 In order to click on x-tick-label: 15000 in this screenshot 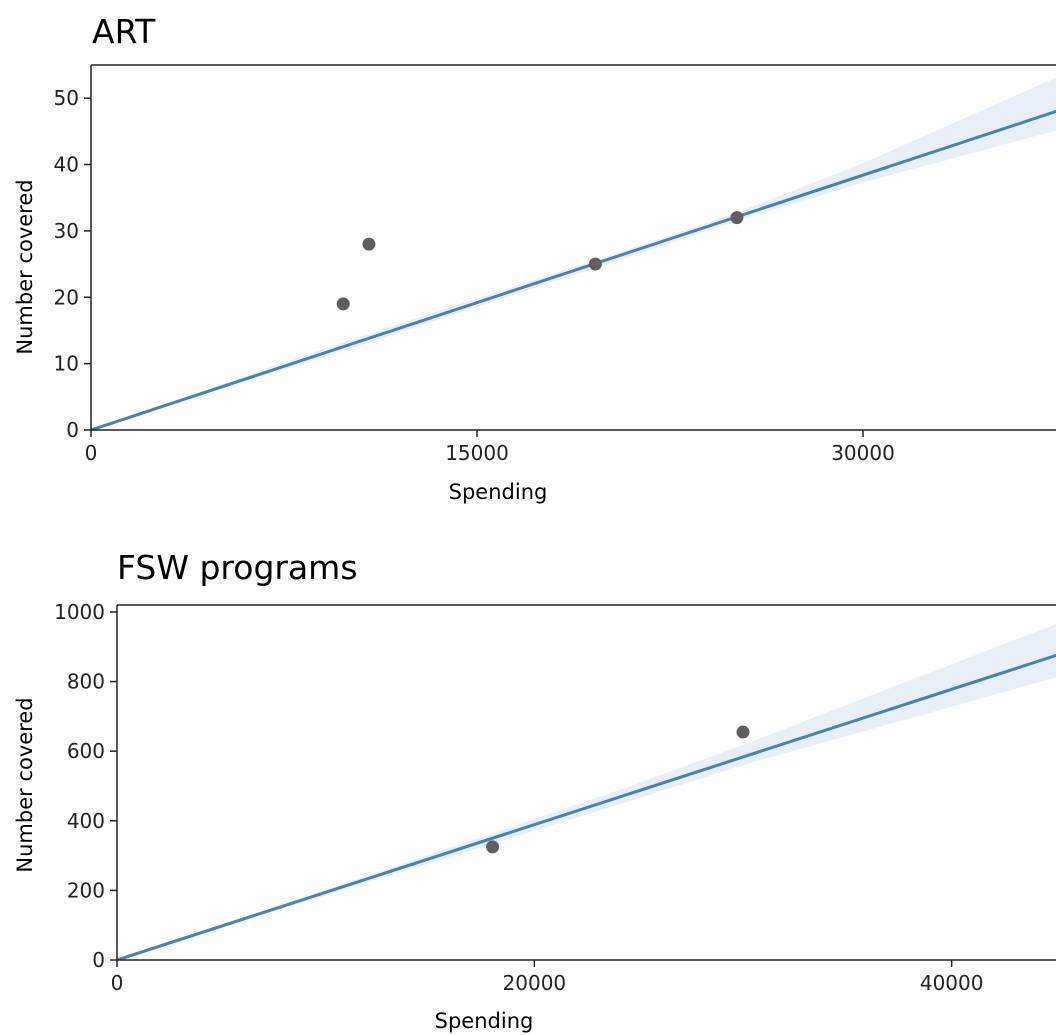, I will do `click(477, 453)`.